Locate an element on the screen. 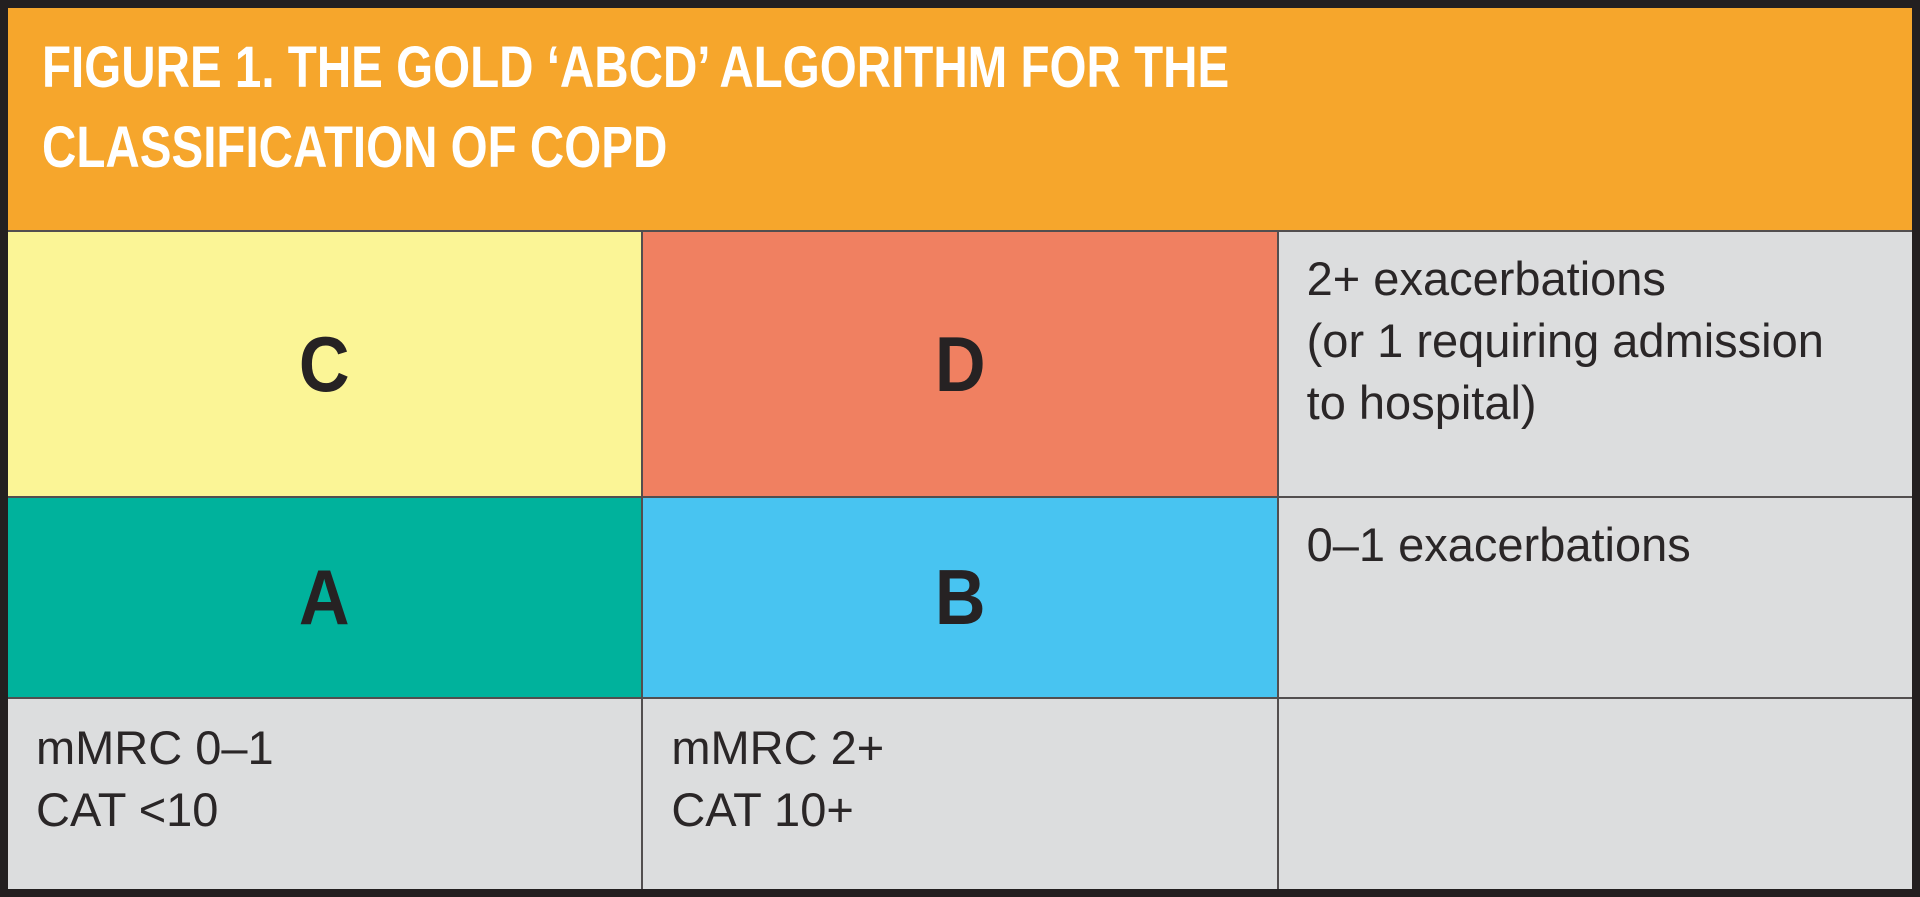 Image resolution: width=1920 pixels, height=897 pixels. criteria-high-symptoms-line-1: mMRC 2+ is located at coordinates (778, 747).